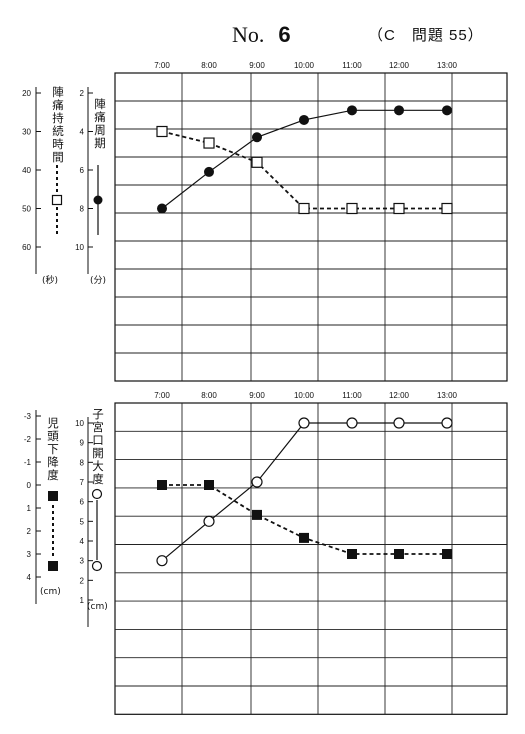 This screenshot has height=734, width=525. What do you see at coordinates (97, 607) in the screenshot?
I see `right-axis-unit-lower: (cm)` at bounding box center [97, 607].